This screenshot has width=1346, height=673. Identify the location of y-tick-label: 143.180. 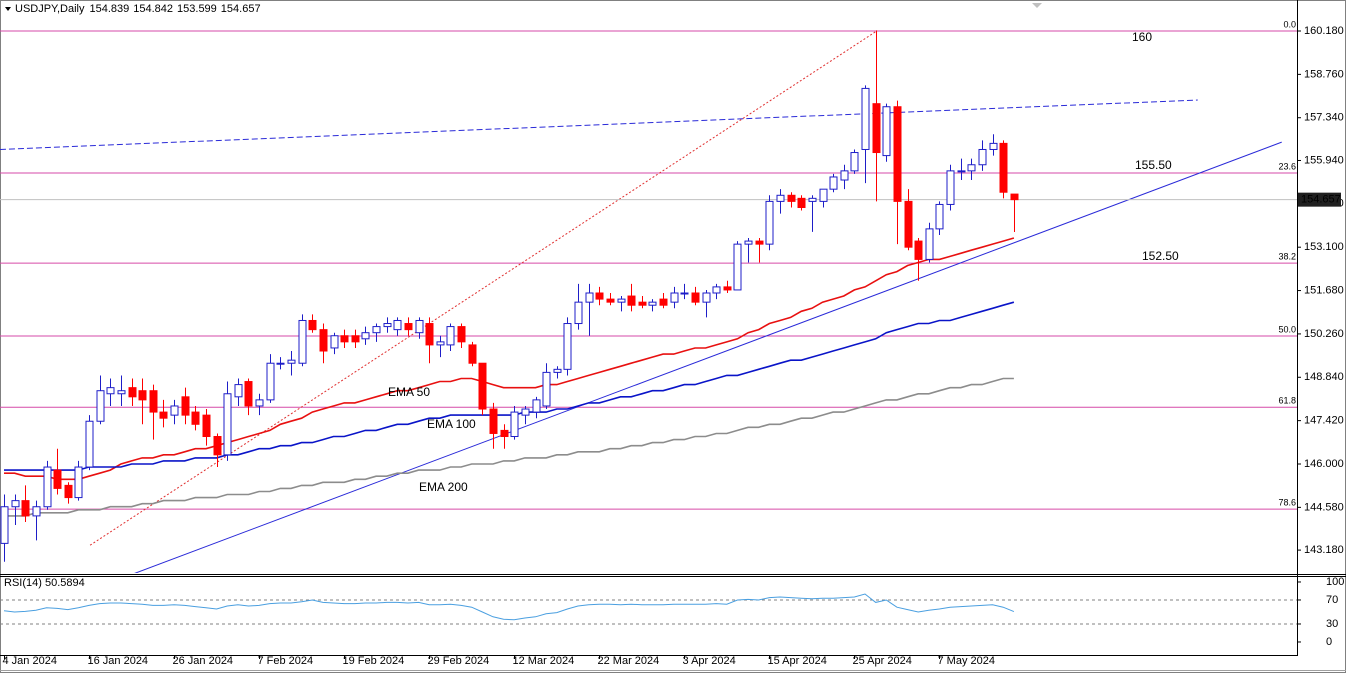
(1324, 550).